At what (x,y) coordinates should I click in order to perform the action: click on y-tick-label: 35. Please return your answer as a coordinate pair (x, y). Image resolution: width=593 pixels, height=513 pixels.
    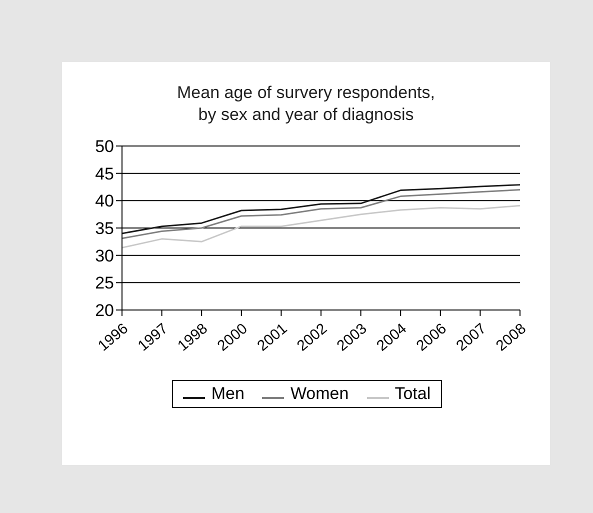
    Looking at the image, I should click on (104, 228).